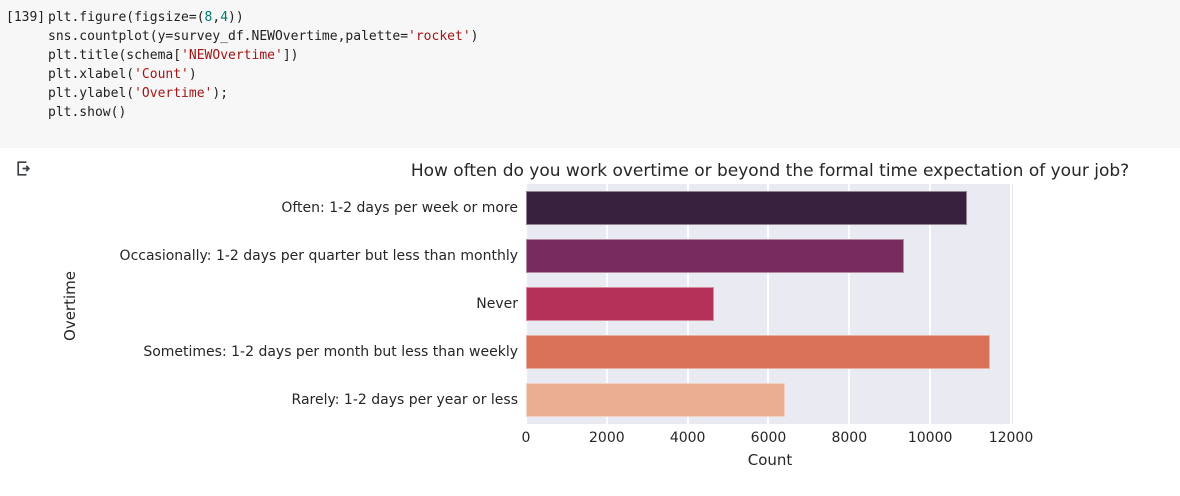 The width and height of the screenshot is (1180, 496). I want to click on code-token: plt.xlabel(, so click(91, 74).